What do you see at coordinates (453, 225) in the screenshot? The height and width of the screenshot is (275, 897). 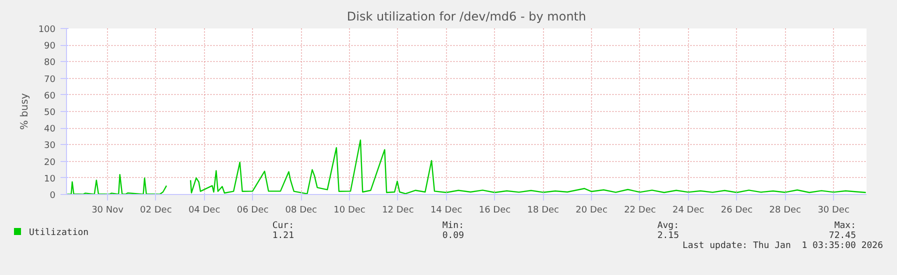 I see `text: Min:` at bounding box center [453, 225].